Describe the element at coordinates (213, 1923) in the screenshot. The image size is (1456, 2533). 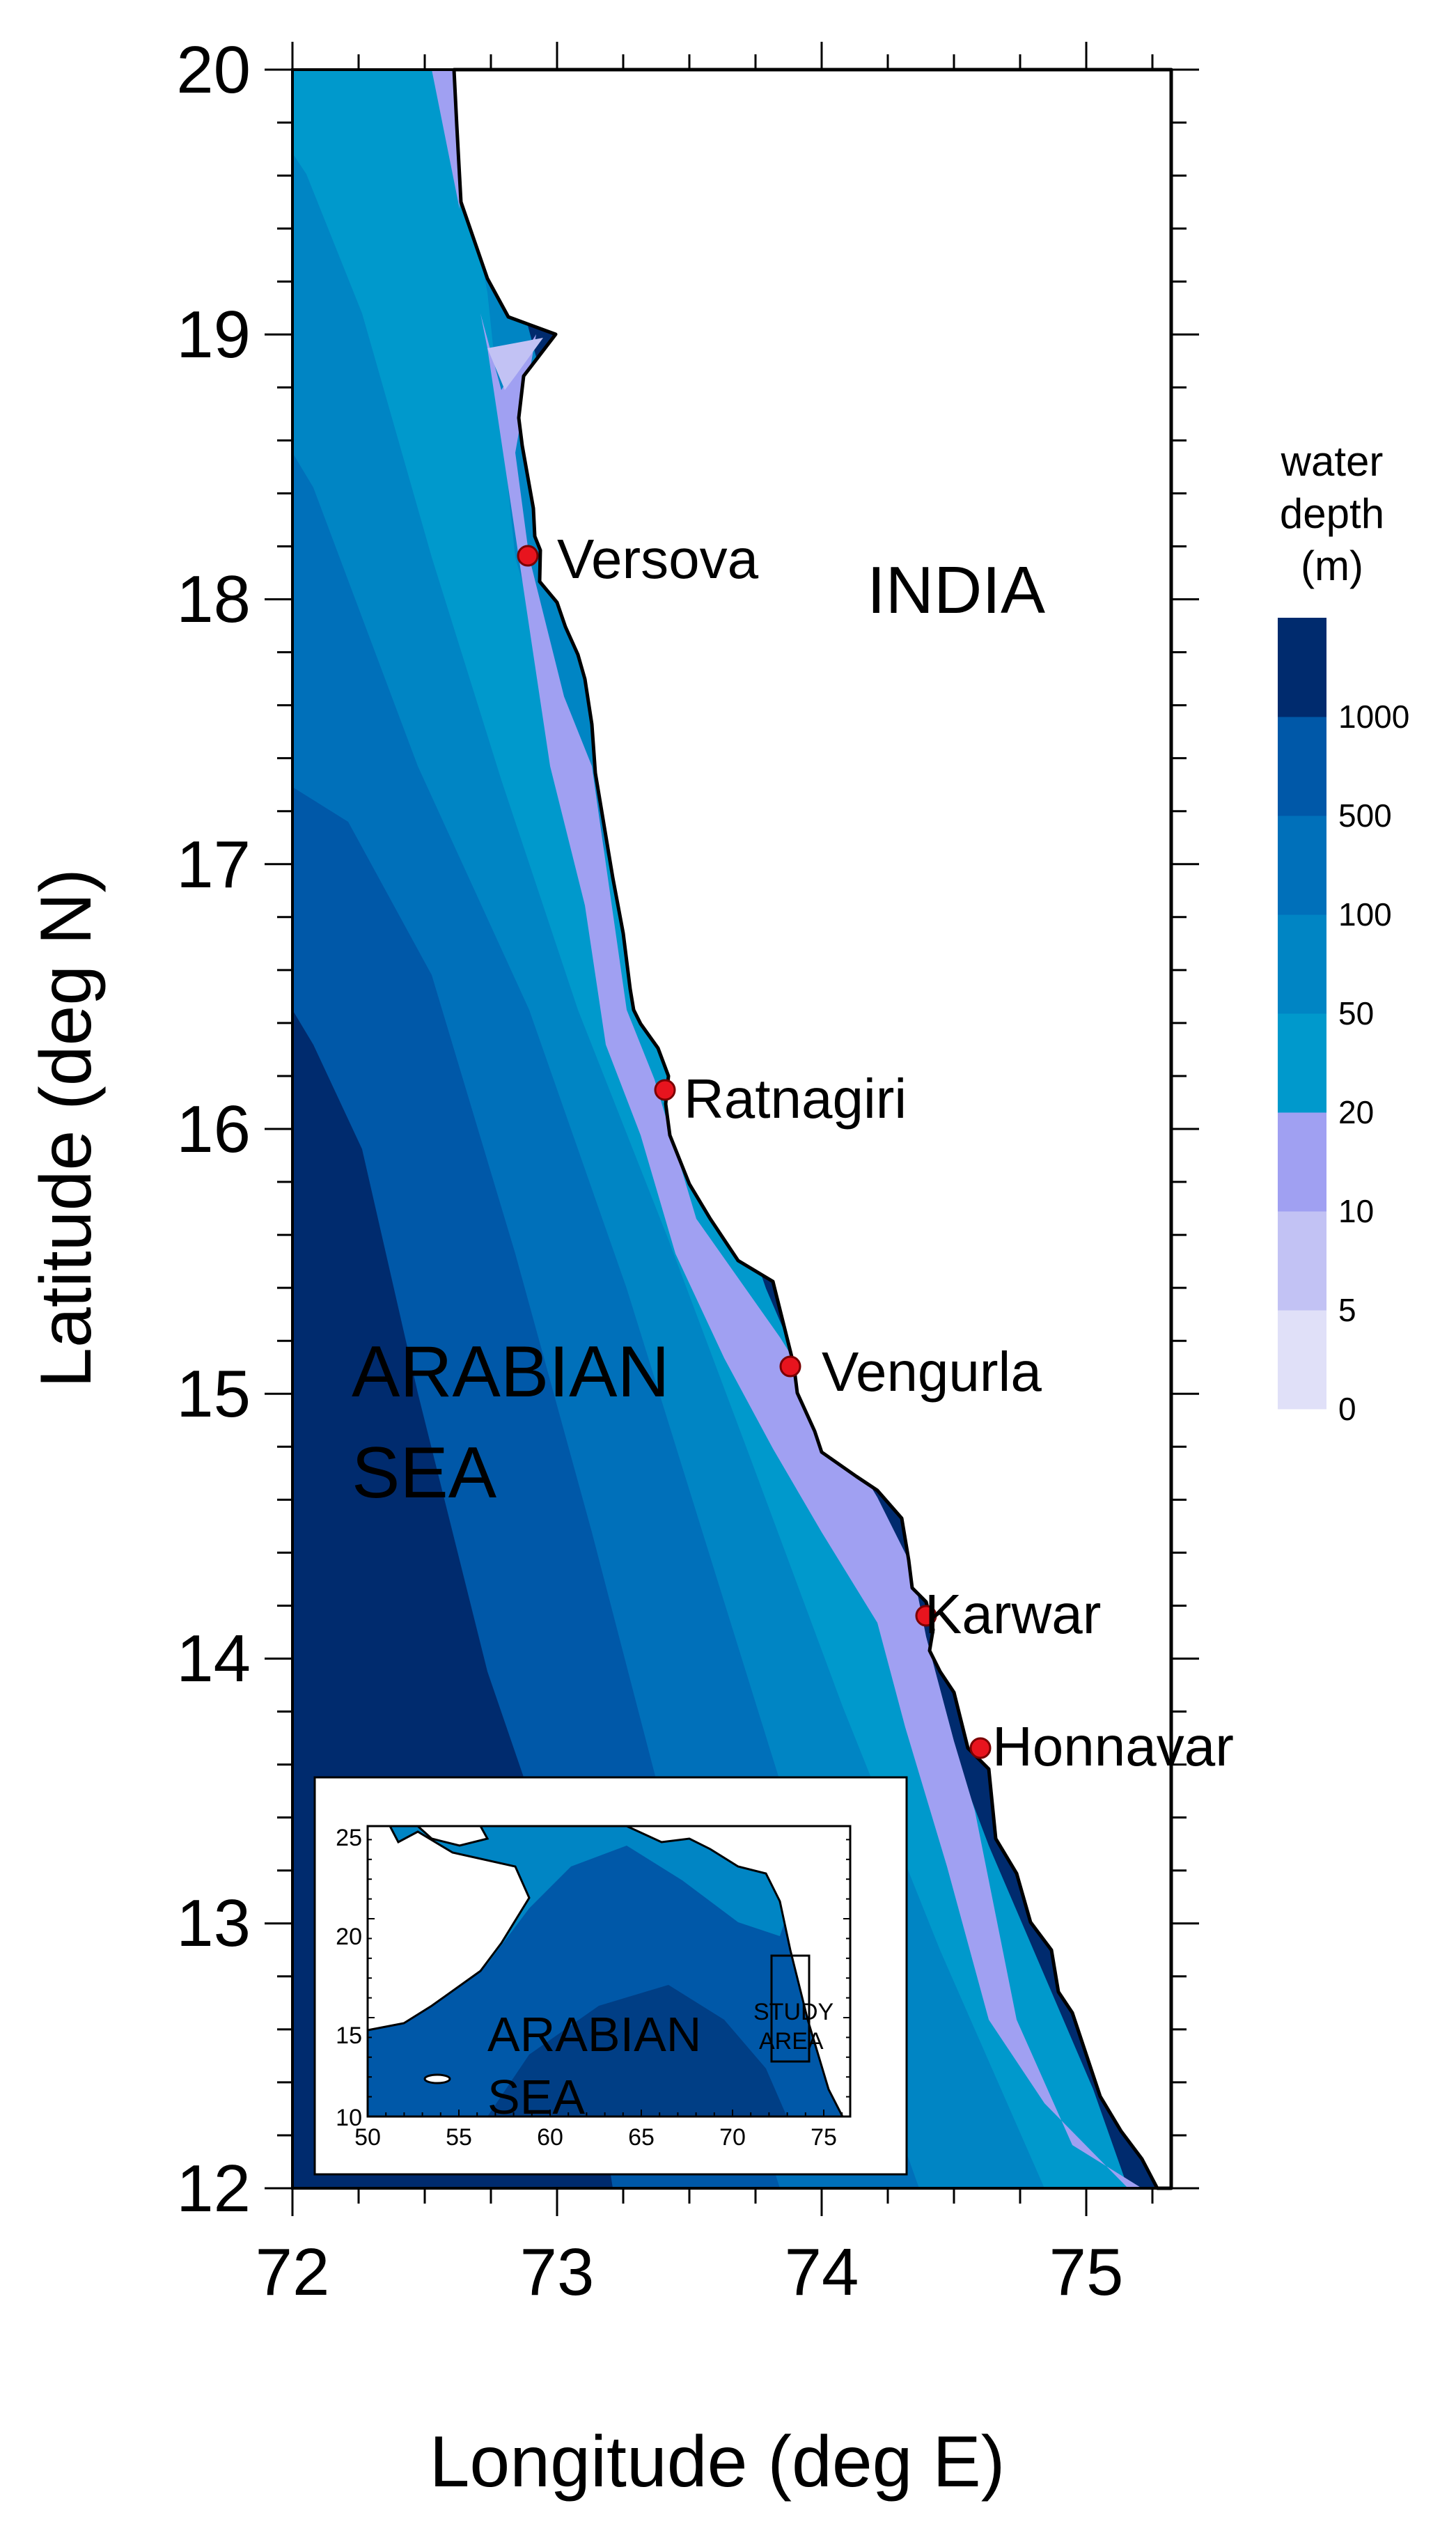
I see `y-tick-label: 13` at that location.